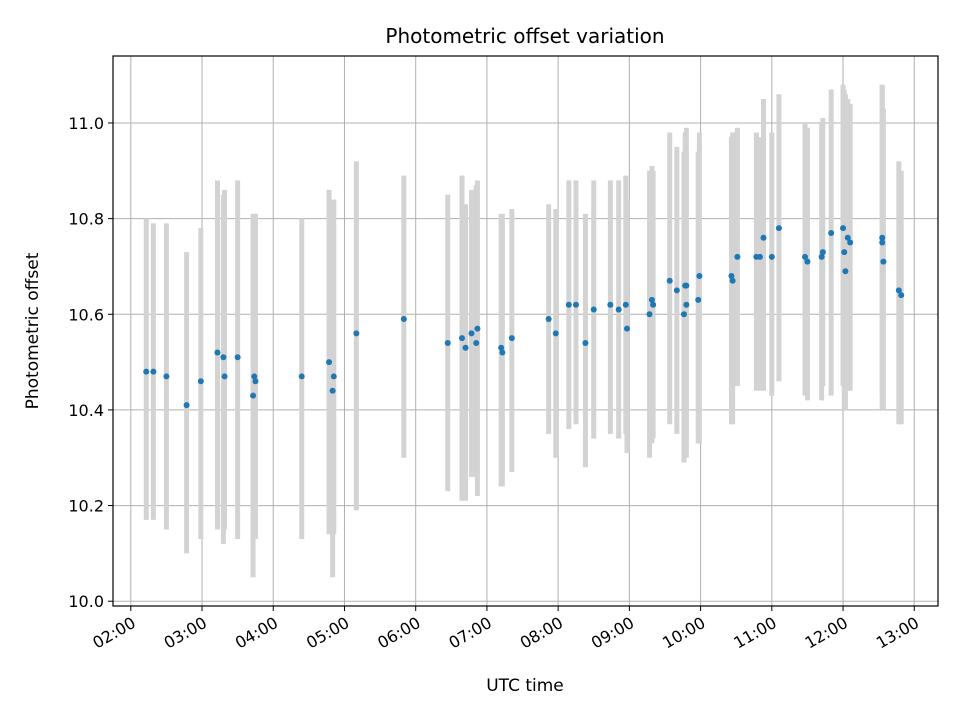 The image size is (960, 720). What do you see at coordinates (86, 410) in the screenshot?
I see `y-tick-label: 10.4` at bounding box center [86, 410].